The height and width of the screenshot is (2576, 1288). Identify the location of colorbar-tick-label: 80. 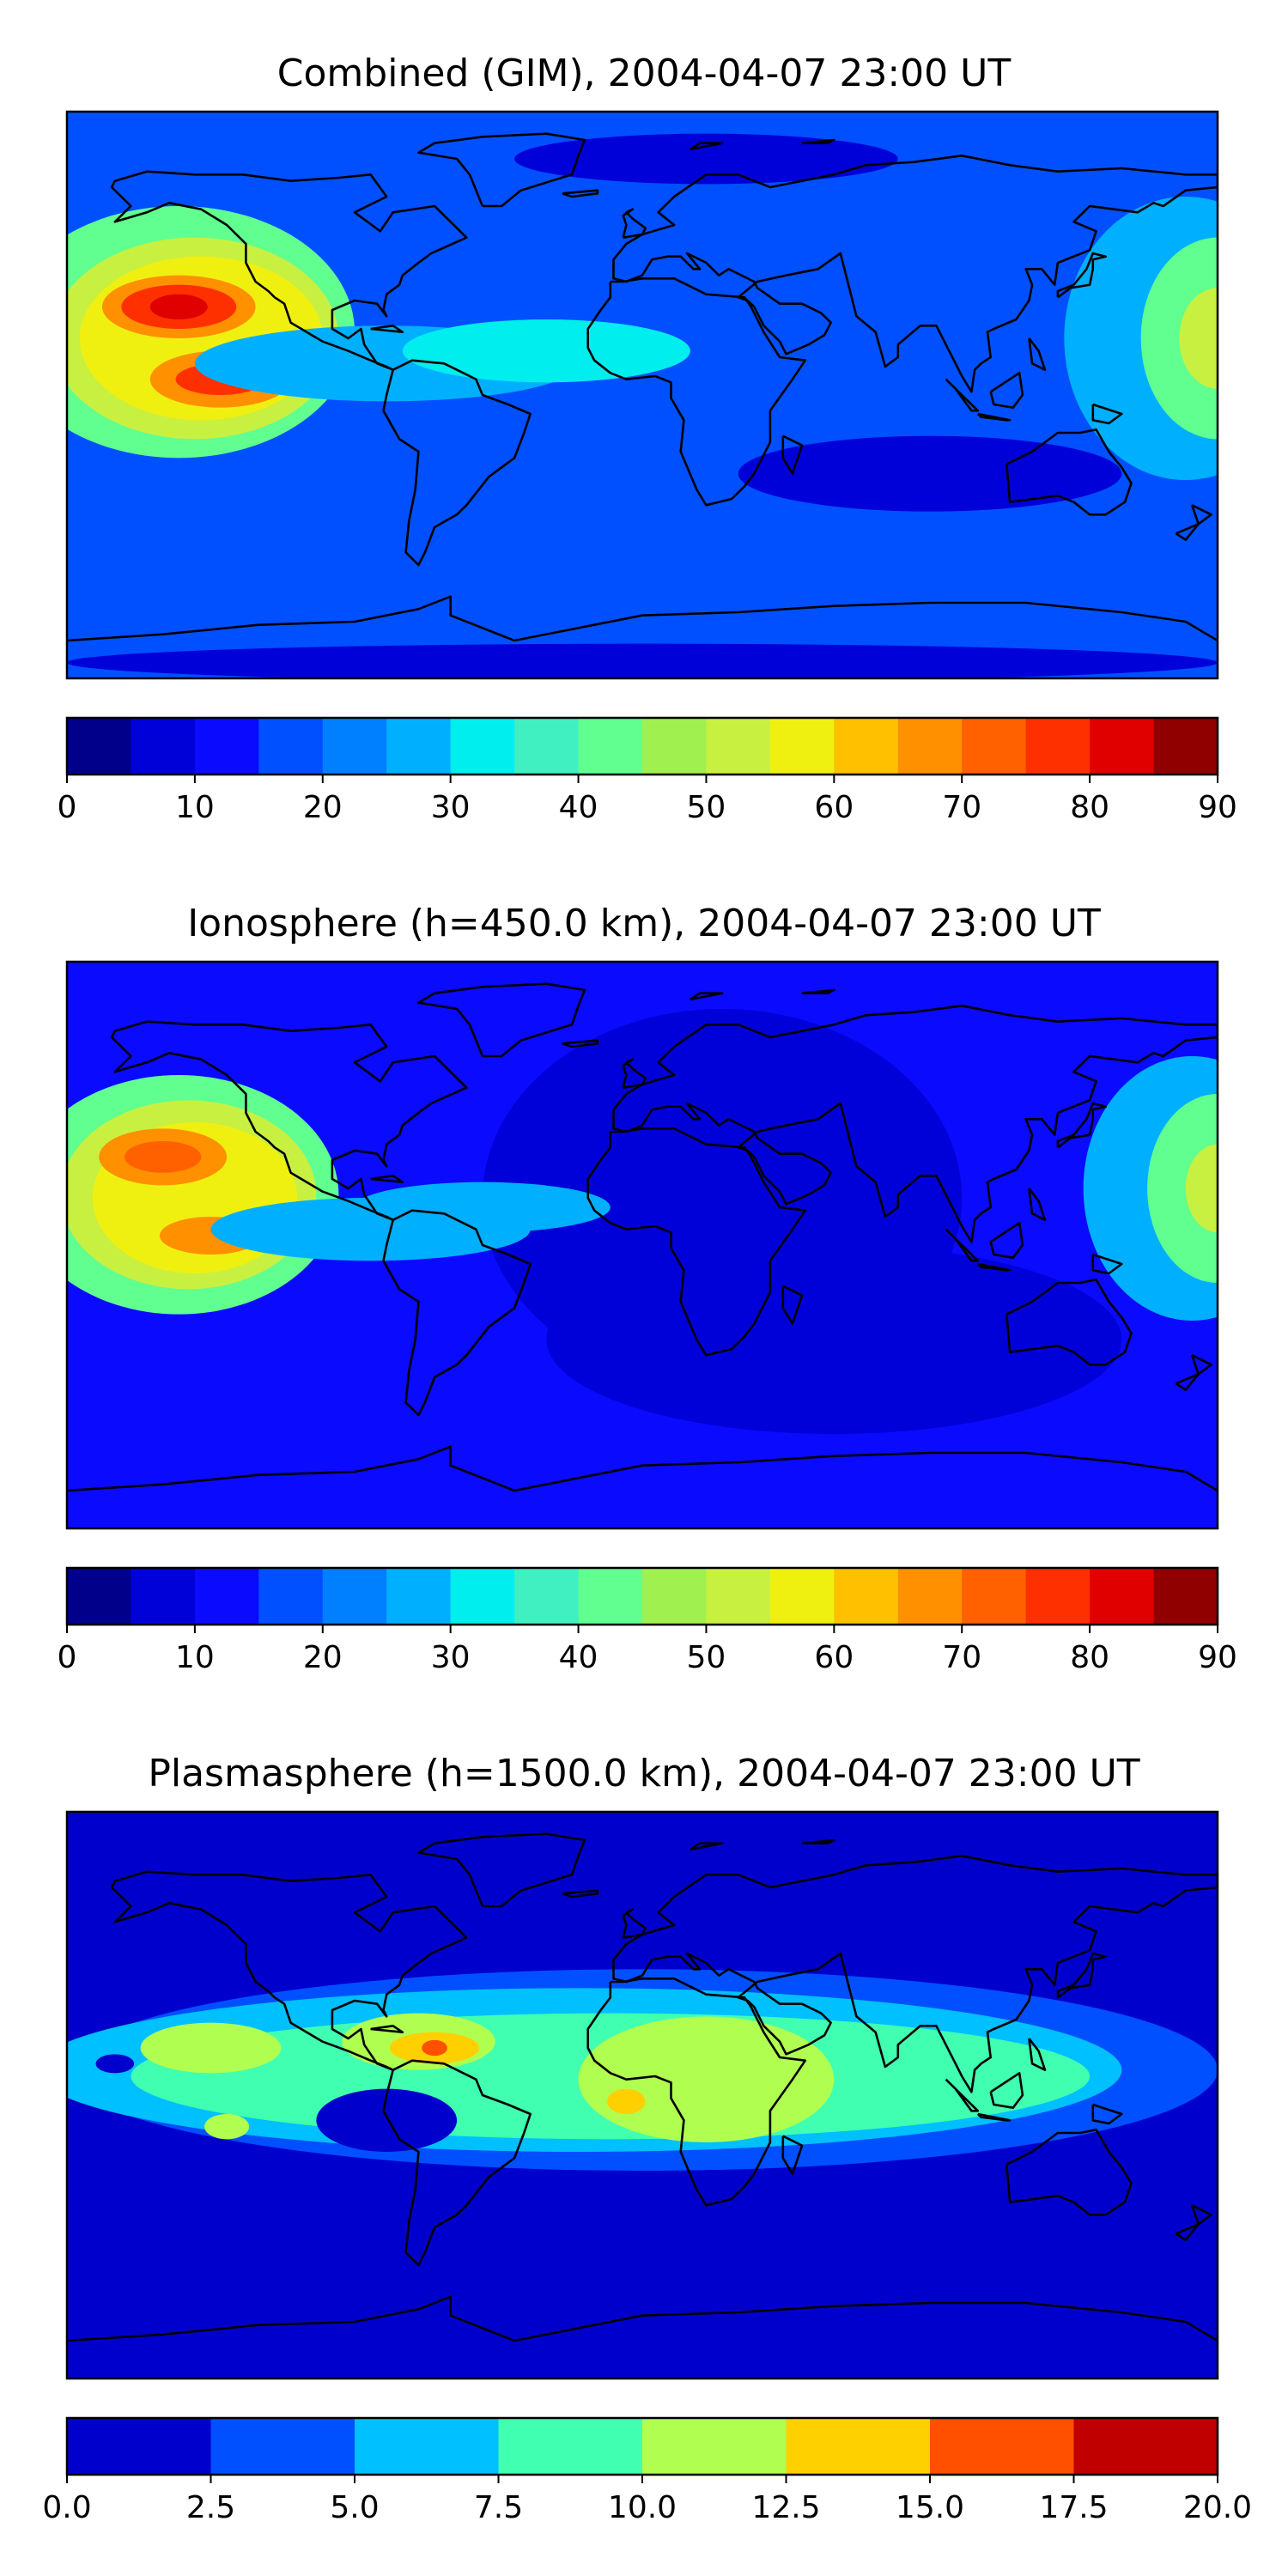
(1089, 808).